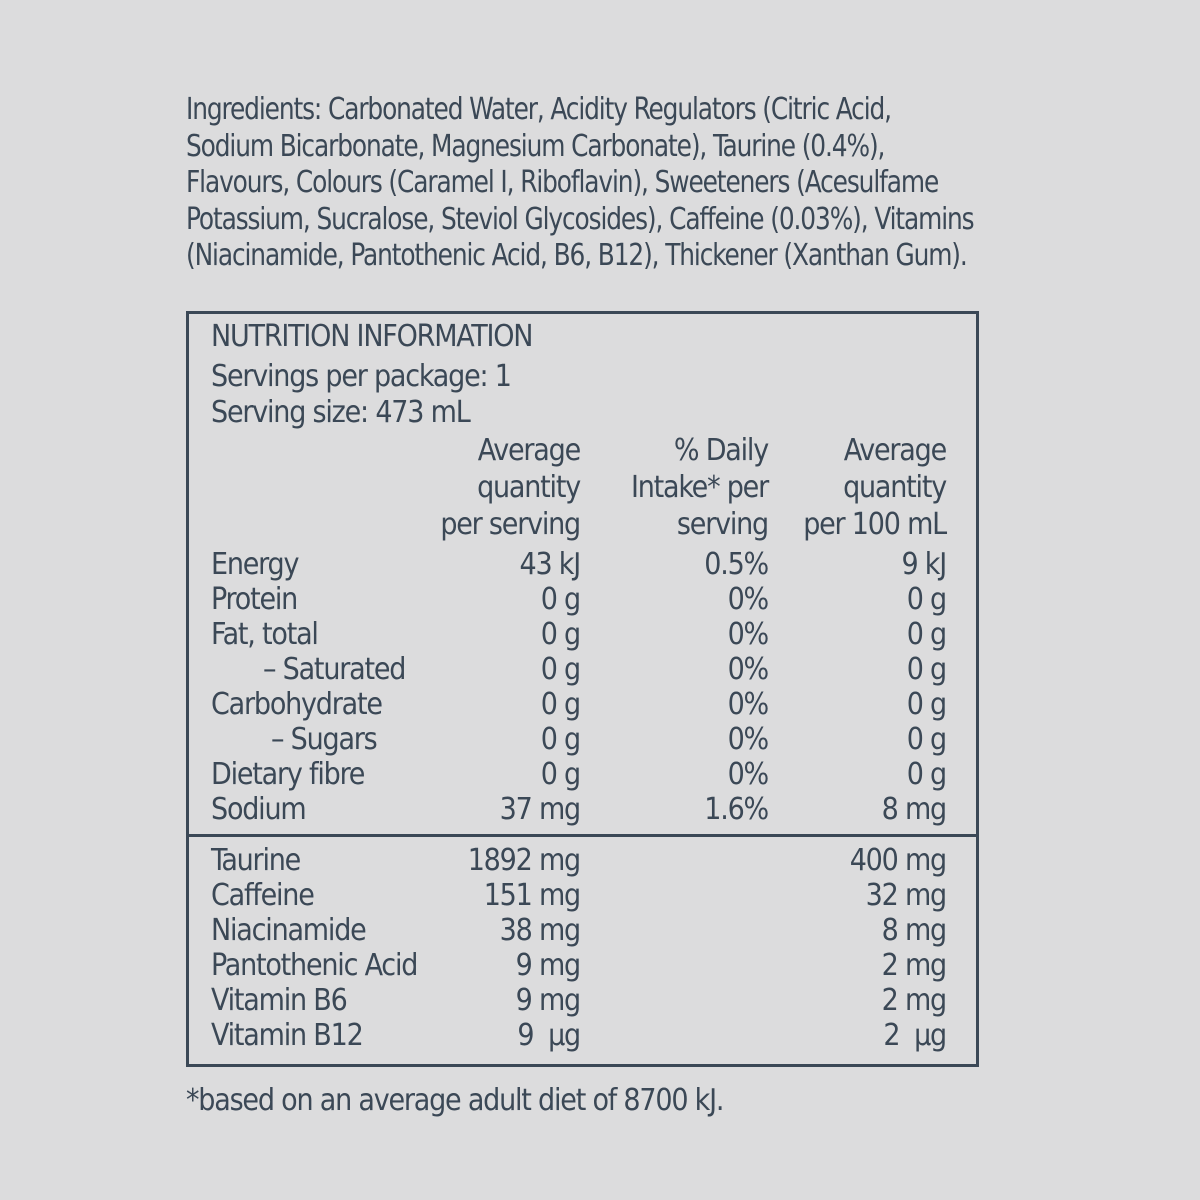 The width and height of the screenshot is (1200, 1200). Describe the element at coordinates (748, 739) in the screenshot. I see `sugars-daily-intake: 0%` at that location.